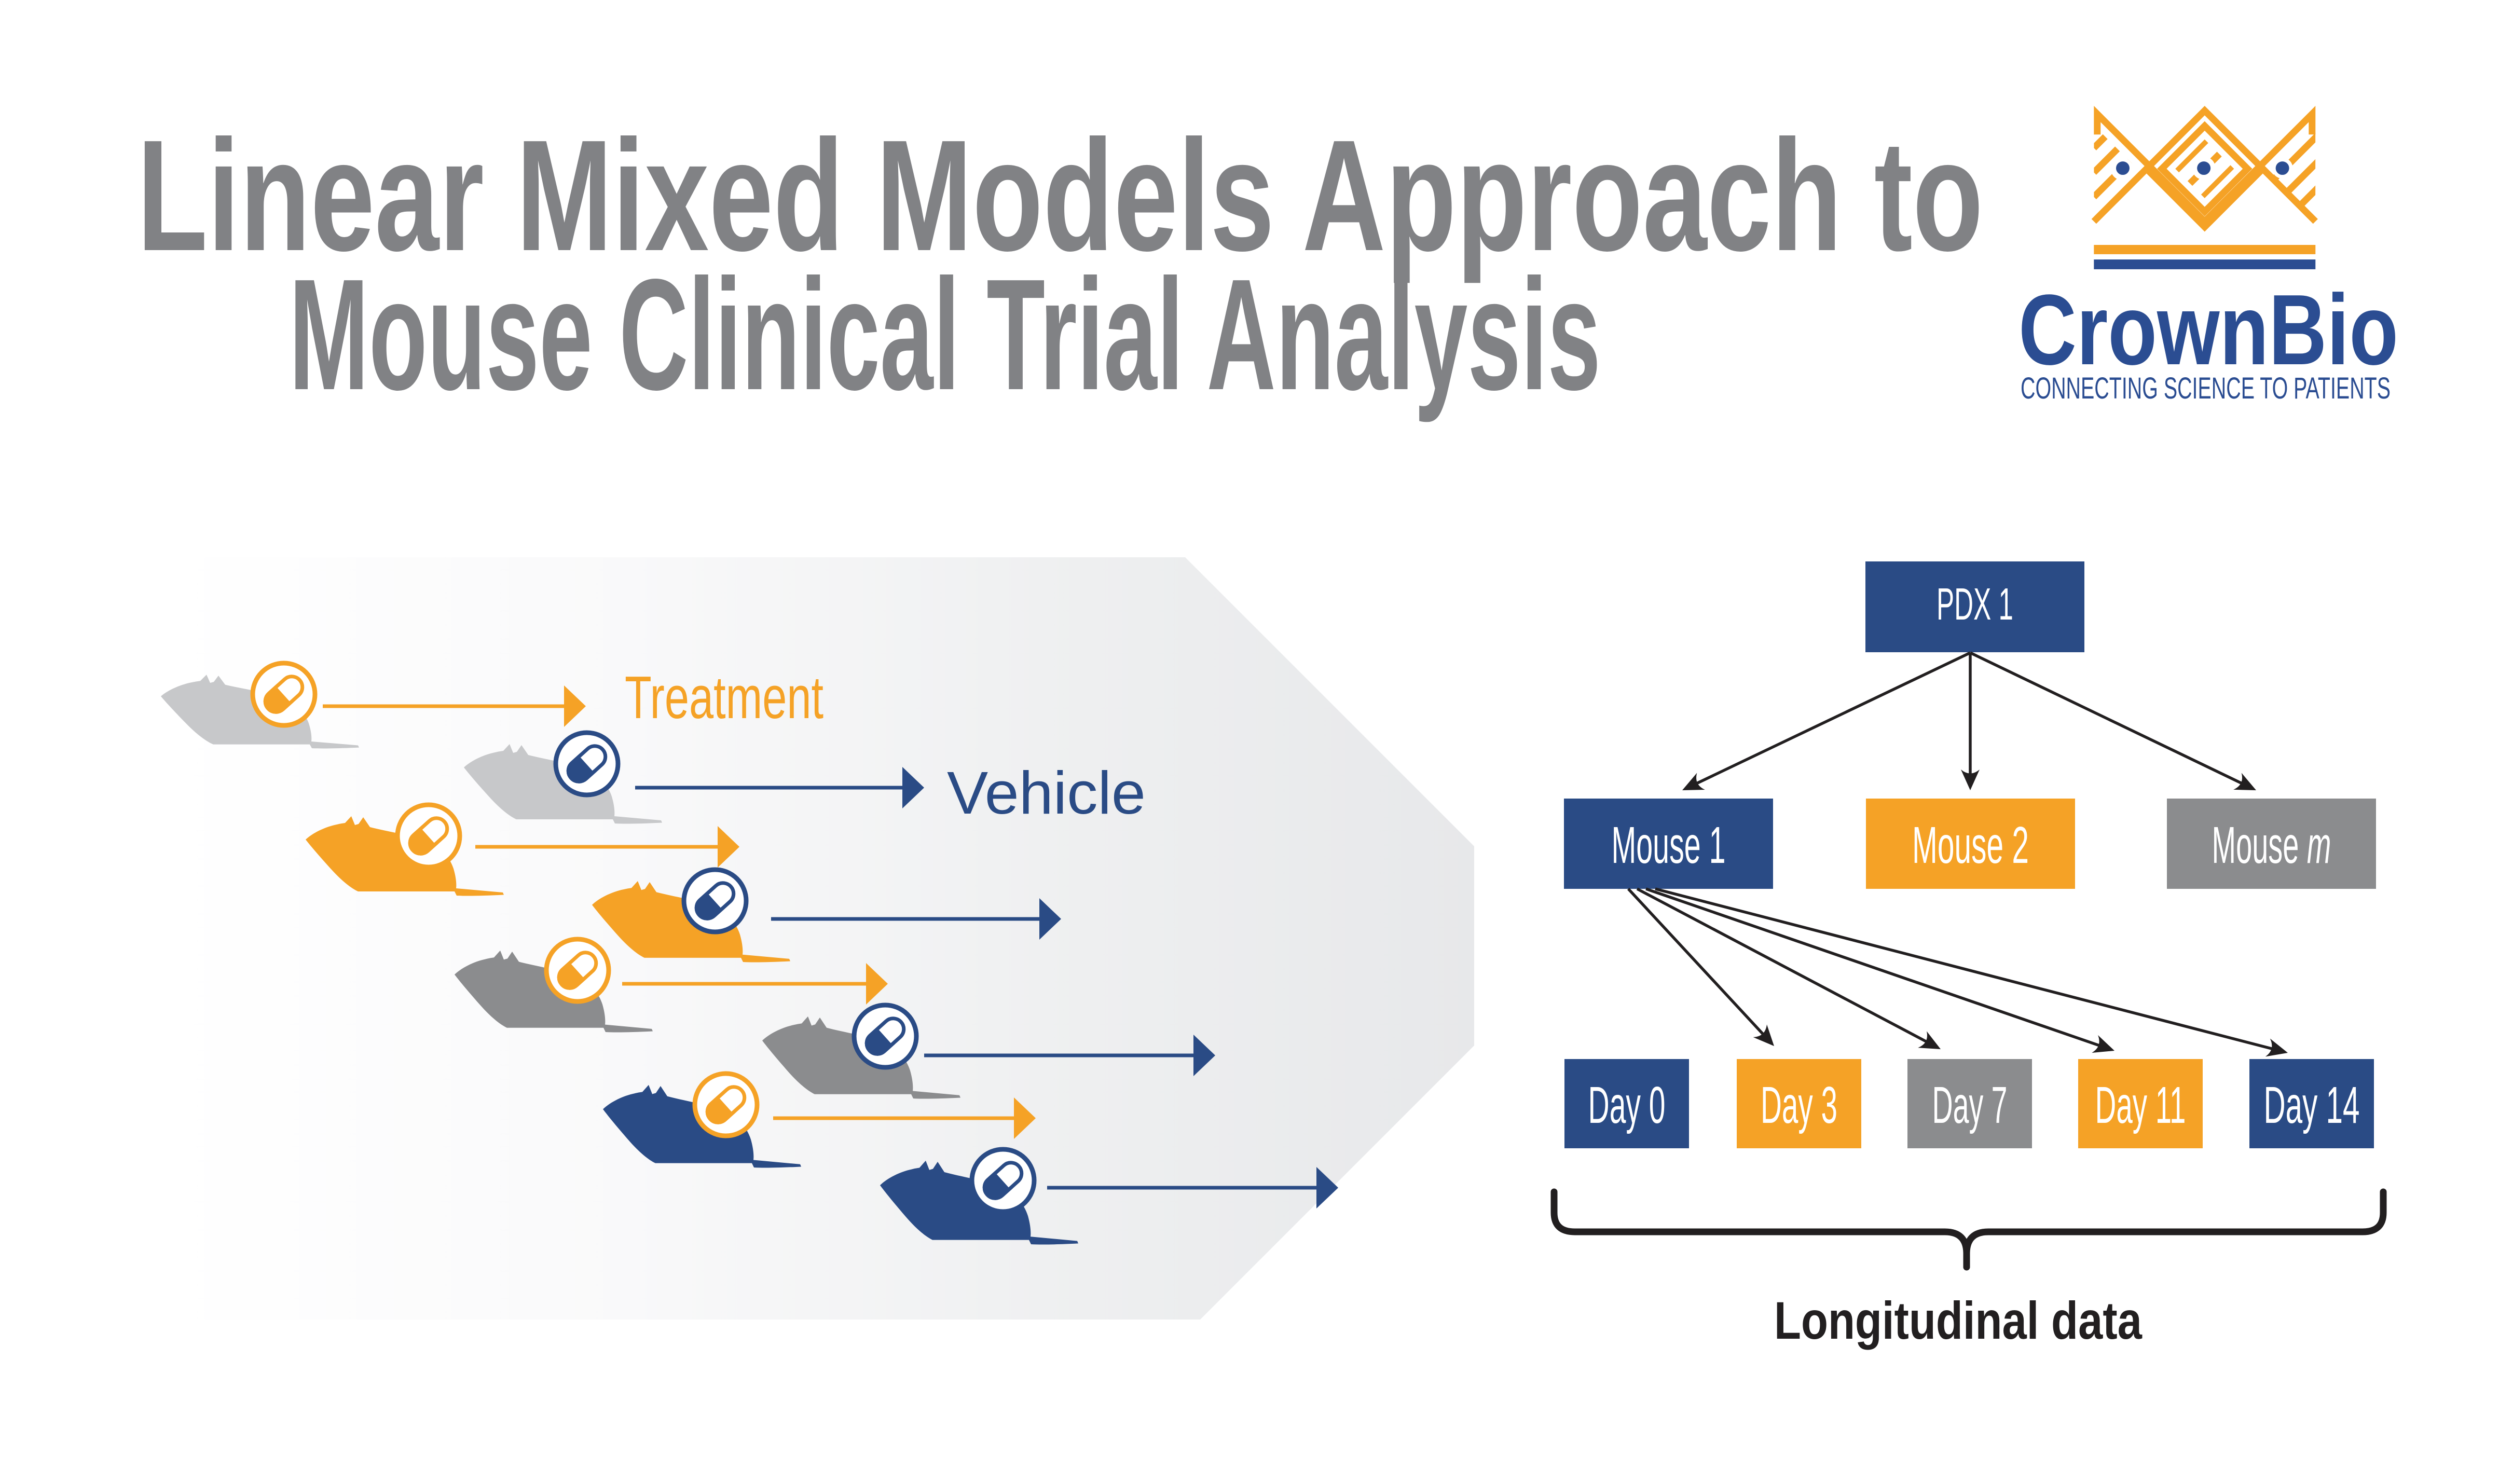 The image size is (2513, 1484). I want to click on svg-text: Treatment, so click(724, 697).